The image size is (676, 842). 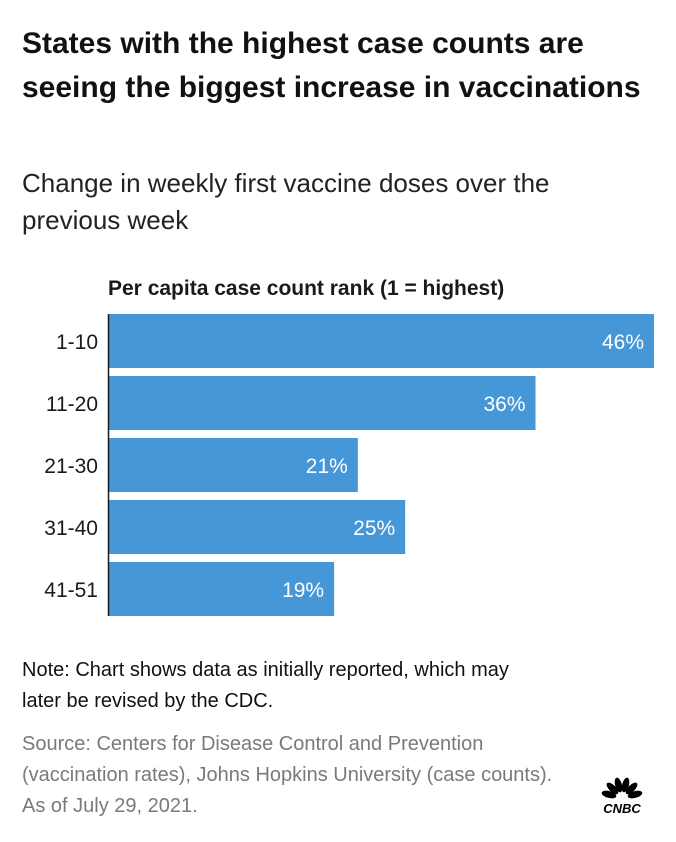 I want to click on bar-value-label: 46%, so click(x=623, y=342).